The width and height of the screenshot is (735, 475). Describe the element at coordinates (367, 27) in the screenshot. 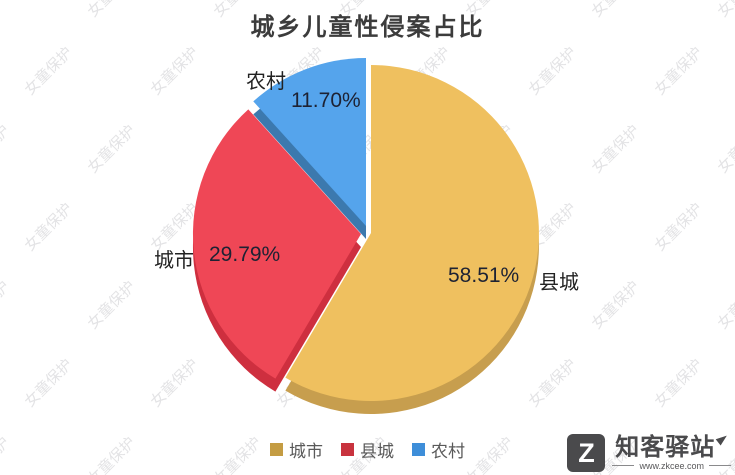

I see `chart-title: 城乡儿童性侵案占比` at that location.